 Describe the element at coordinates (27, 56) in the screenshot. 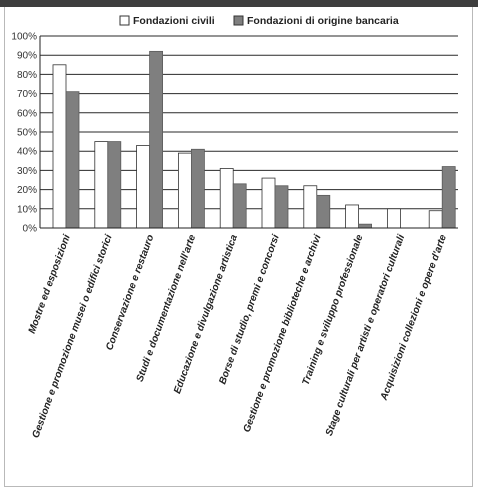

I see `y-tick-label: 90%` at that location.